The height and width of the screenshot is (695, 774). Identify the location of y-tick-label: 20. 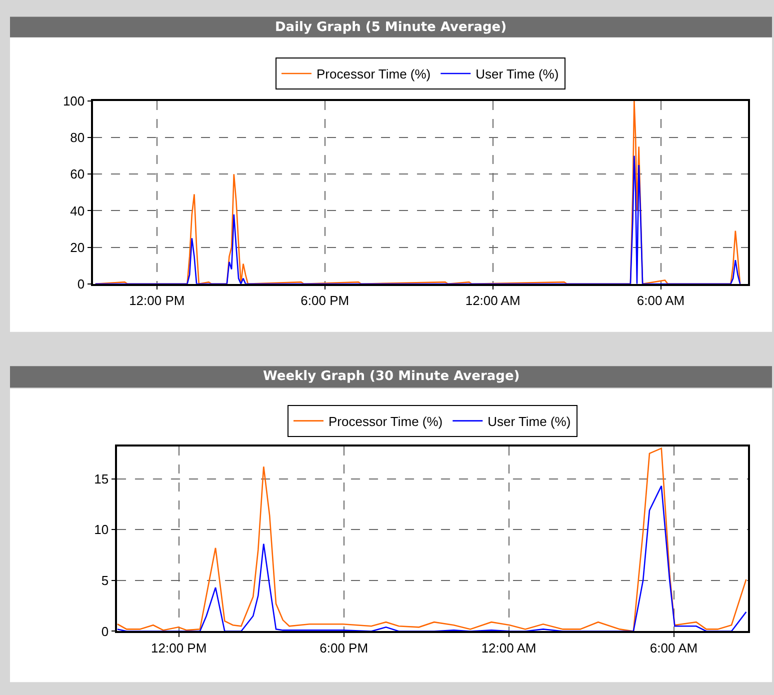
(77, 247).